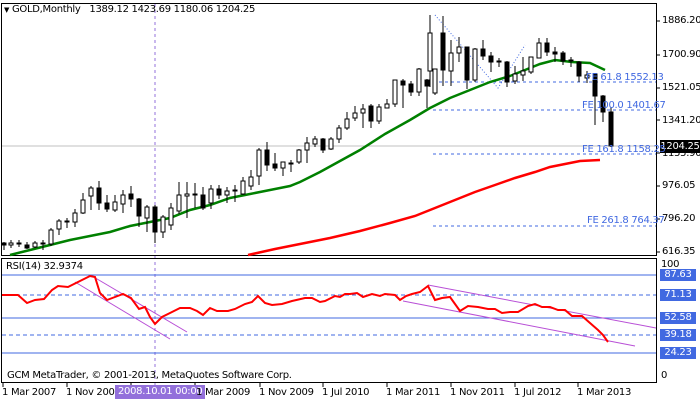 This screenshot has height=402, width=700. Describe the element at coordinates (93, 392) in the screenshot. I see `time-label: 1 Nov 2007` at that location.